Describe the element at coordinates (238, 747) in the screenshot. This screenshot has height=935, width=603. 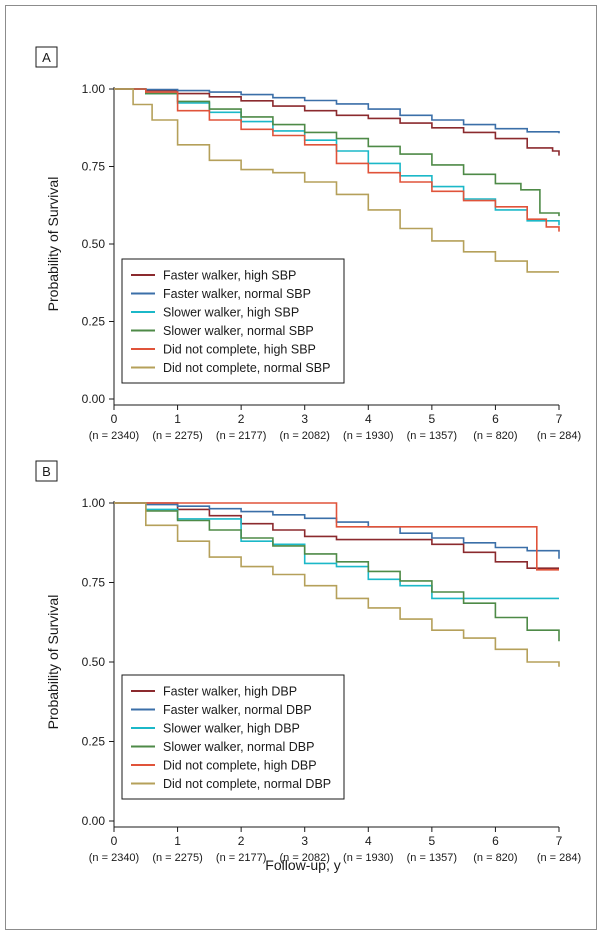
I see `legend-label: Slower walker, normal DBP` at that location.